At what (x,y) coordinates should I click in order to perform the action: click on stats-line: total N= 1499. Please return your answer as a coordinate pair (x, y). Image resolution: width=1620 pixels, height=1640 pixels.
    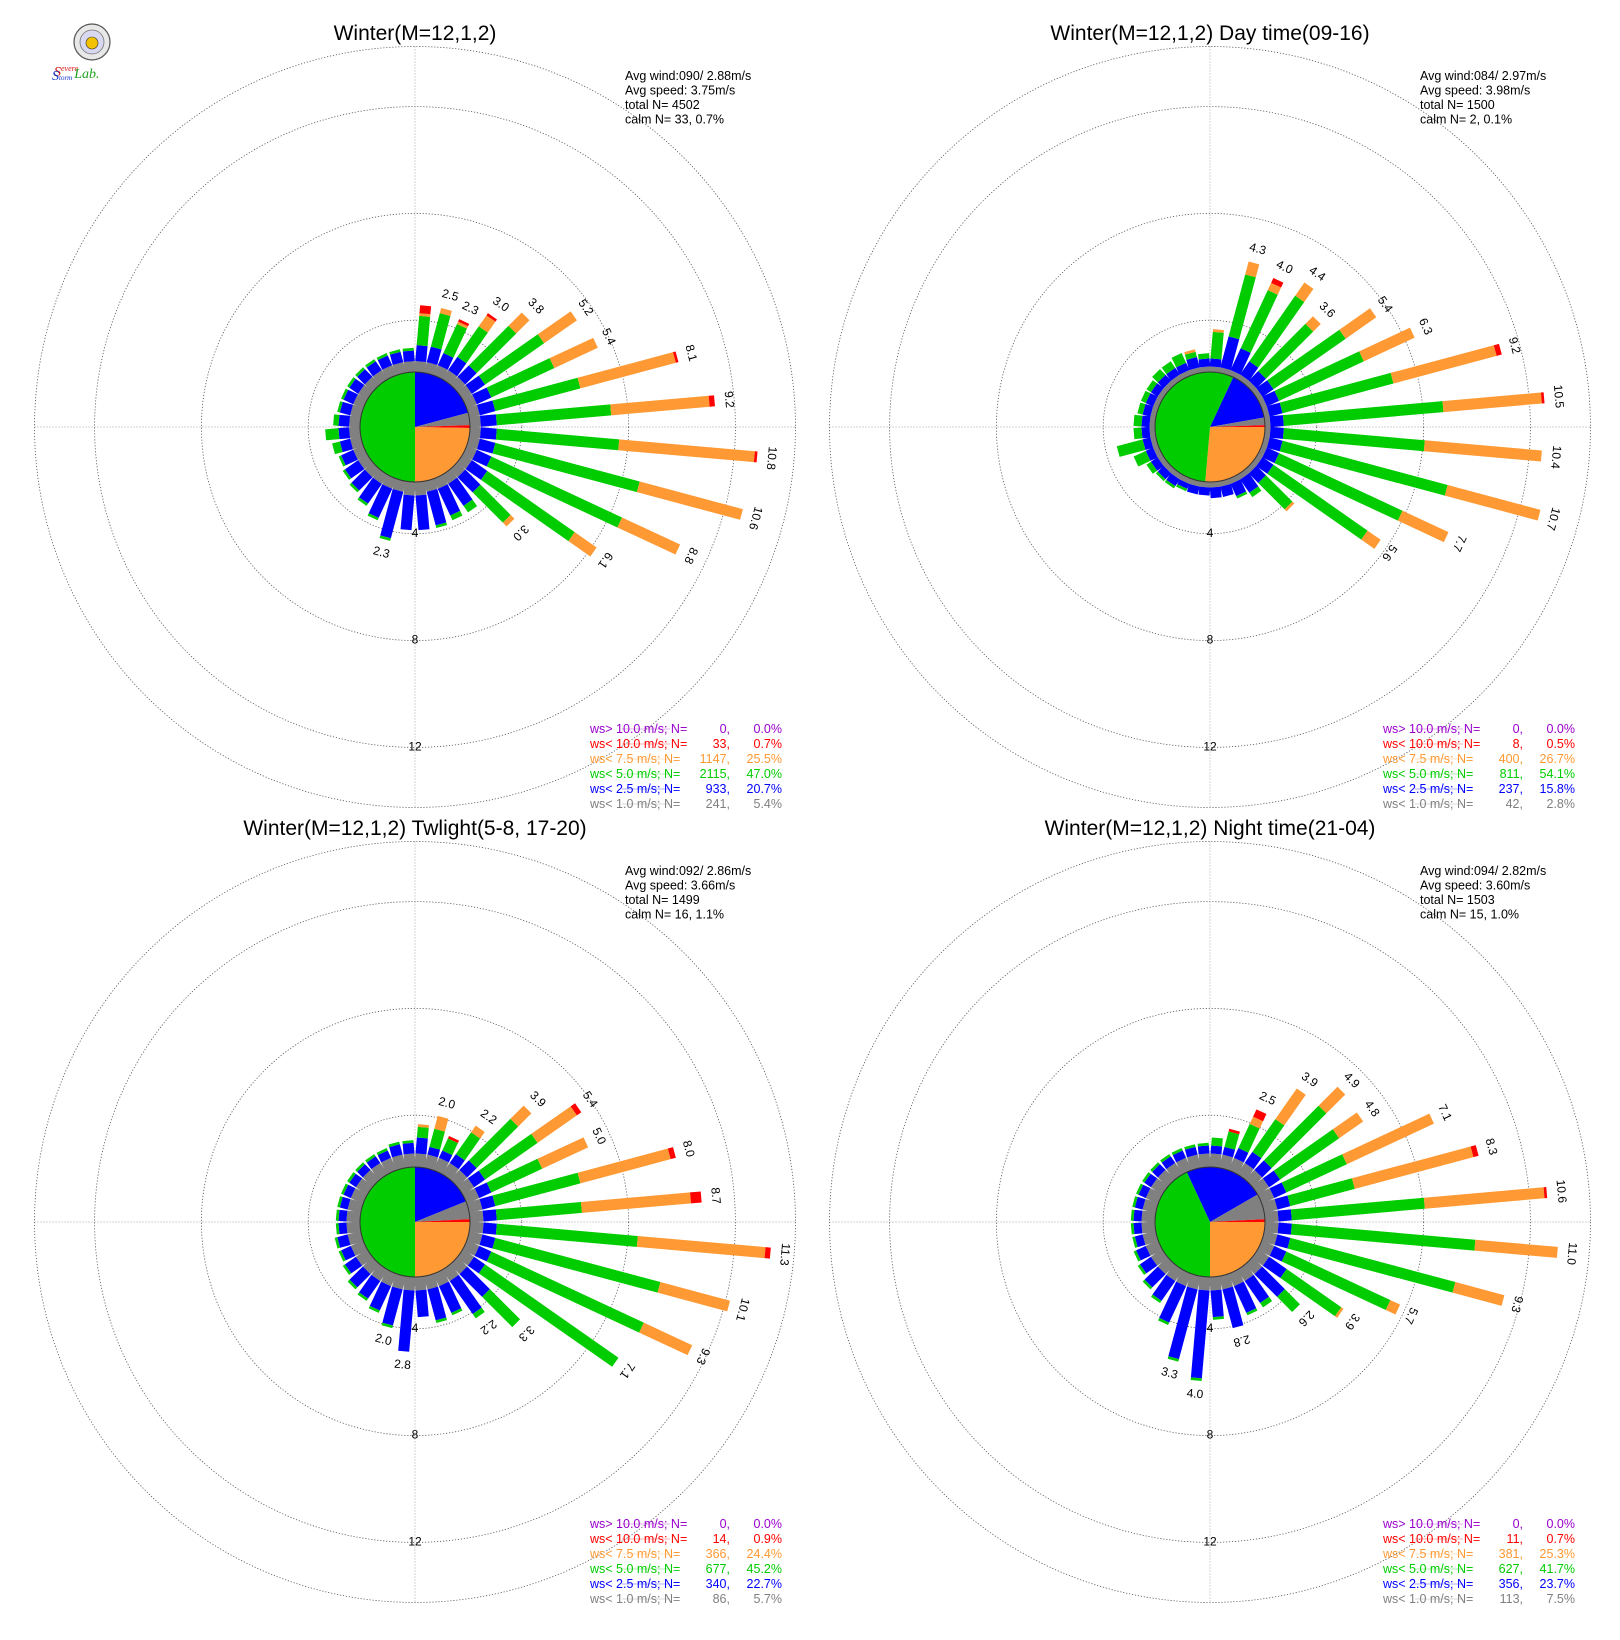
    Looking at the image, I should click on (662, 900).